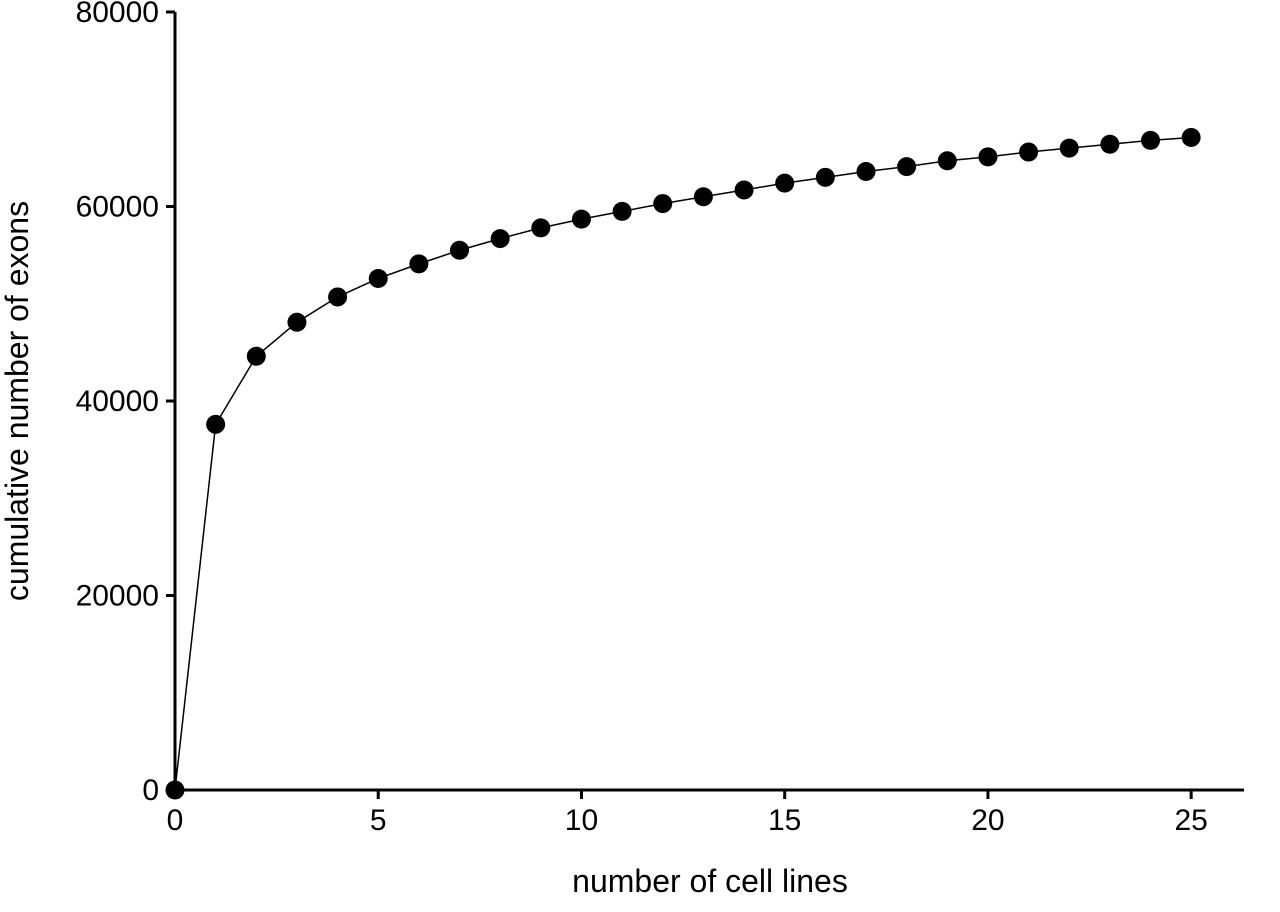 The width and height of the screenshot is (1280, 912). Describe the element at coordinates (987, 820) in the screenshot. I see `x-tick-label: 20` at that location.